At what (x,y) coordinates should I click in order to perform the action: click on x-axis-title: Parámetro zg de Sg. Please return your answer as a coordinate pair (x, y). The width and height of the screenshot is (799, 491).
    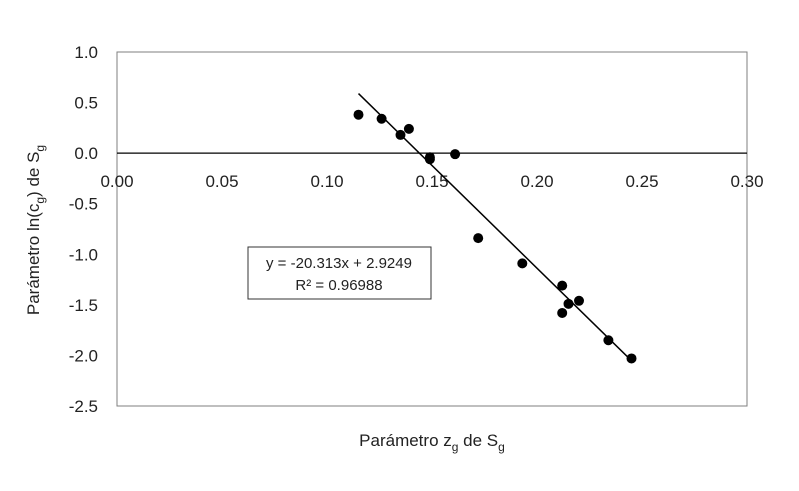
    Looking at the image, I should click on (432, 442).